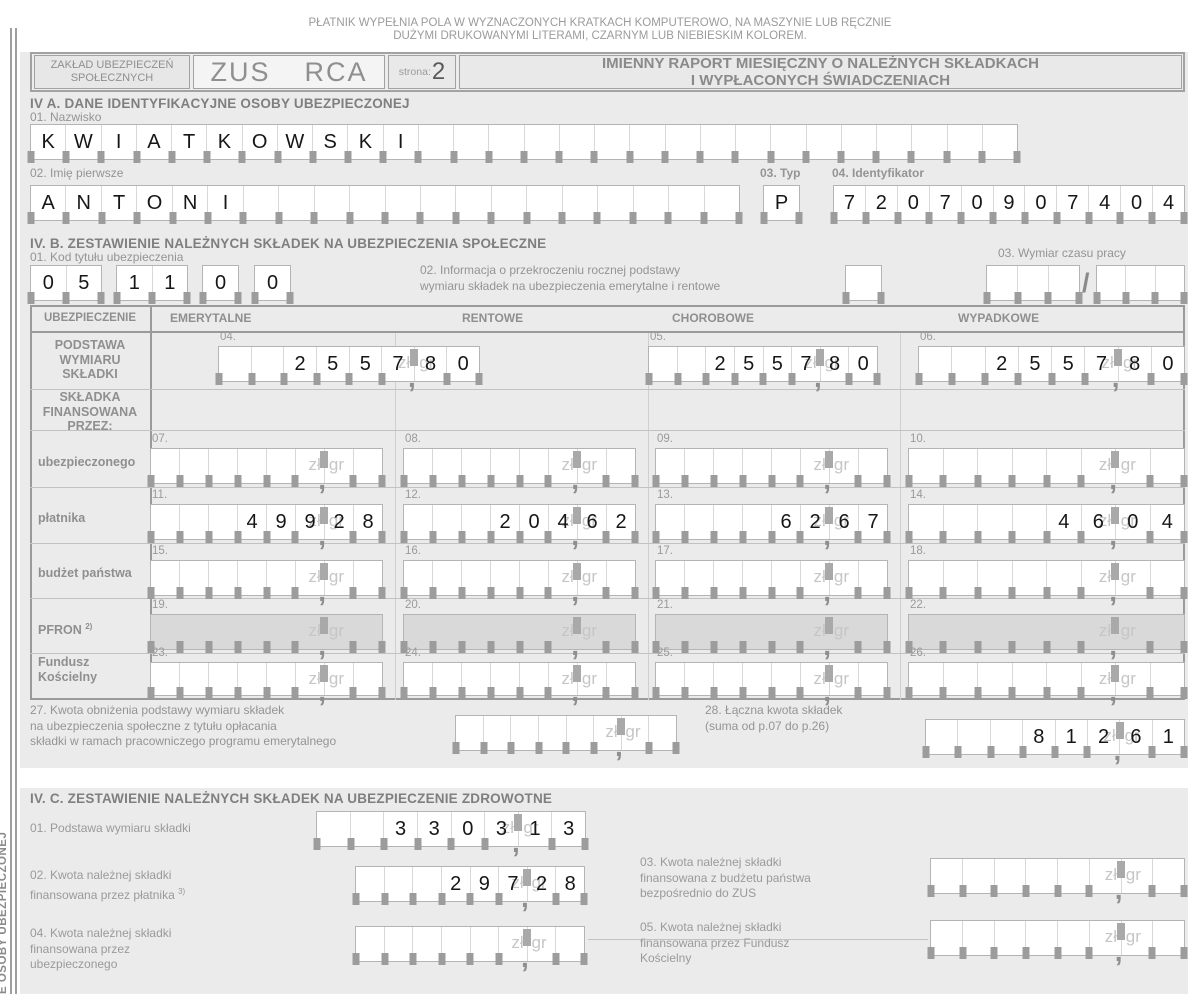 The height and width of the screenshot is (994, 1200). I want to click on field-19: zł, gr 19., so click(266, 629).